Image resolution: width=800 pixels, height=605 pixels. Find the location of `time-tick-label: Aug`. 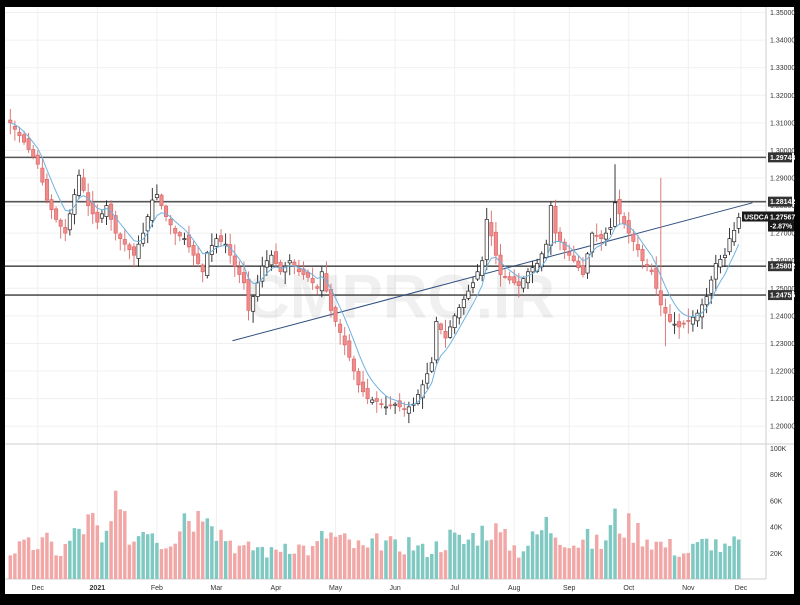

time-tick-label: Aug is located at coordinates (514, 588).